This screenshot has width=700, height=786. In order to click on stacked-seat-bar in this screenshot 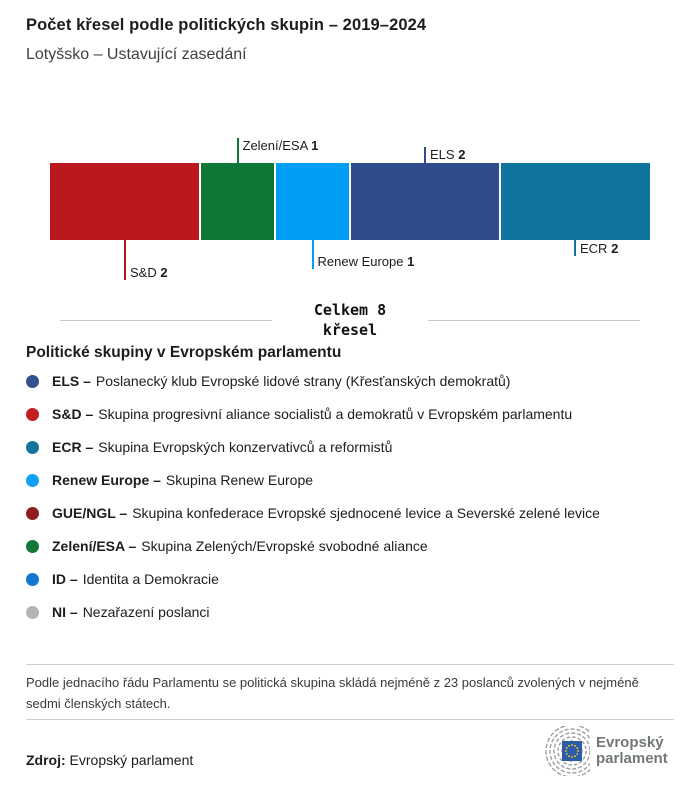, I will do `click(350, 201)`.